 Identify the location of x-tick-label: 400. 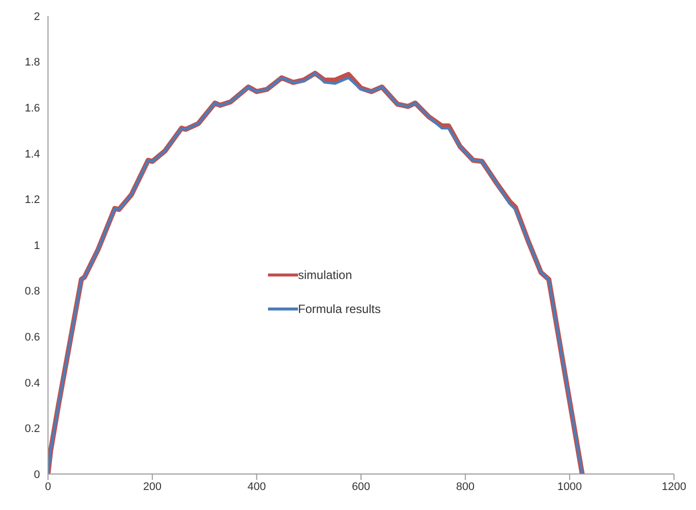
(256, 486).